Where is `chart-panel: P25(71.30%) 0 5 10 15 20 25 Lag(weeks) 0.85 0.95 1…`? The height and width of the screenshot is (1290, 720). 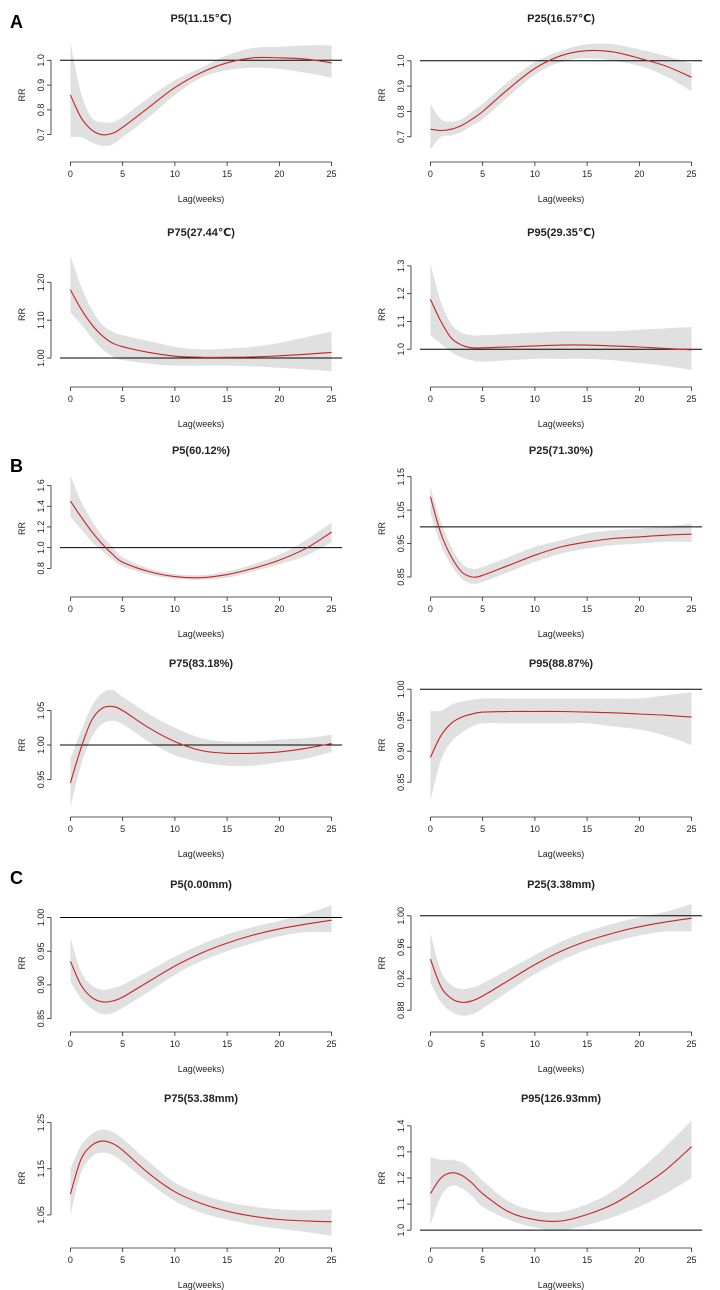 chart-panel: P25(71.30%) 0 5 10 15 20 25 Lag(weeks) 0.85 0.95 1… is located at coordinates (539, 542).